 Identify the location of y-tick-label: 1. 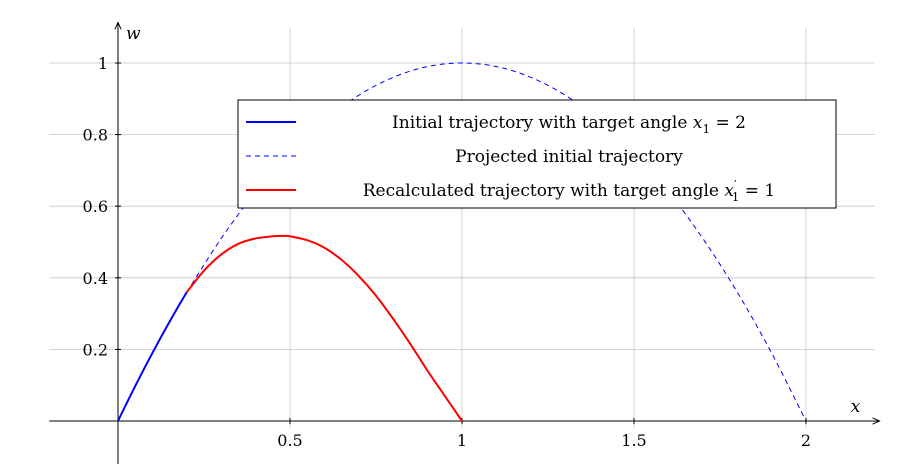
(103, 63).